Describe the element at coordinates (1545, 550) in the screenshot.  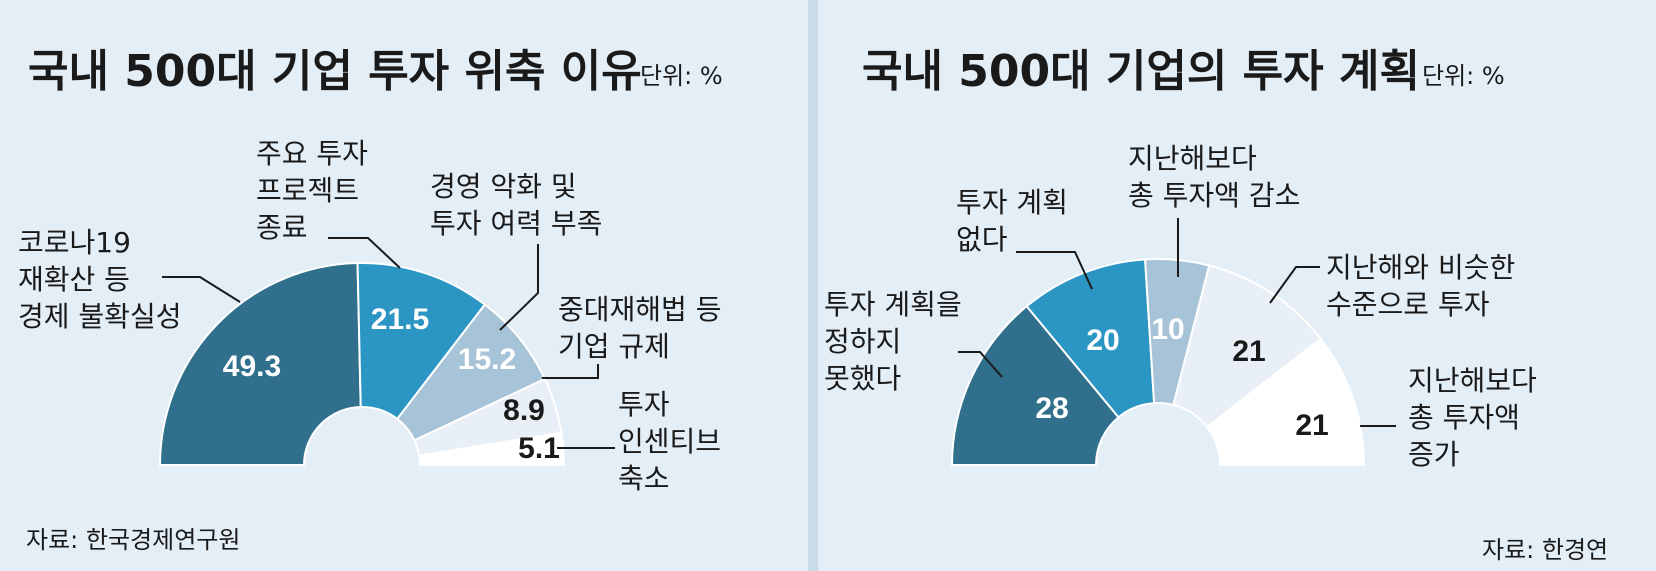
I see `right-source: 자료: 한경연` at that location.